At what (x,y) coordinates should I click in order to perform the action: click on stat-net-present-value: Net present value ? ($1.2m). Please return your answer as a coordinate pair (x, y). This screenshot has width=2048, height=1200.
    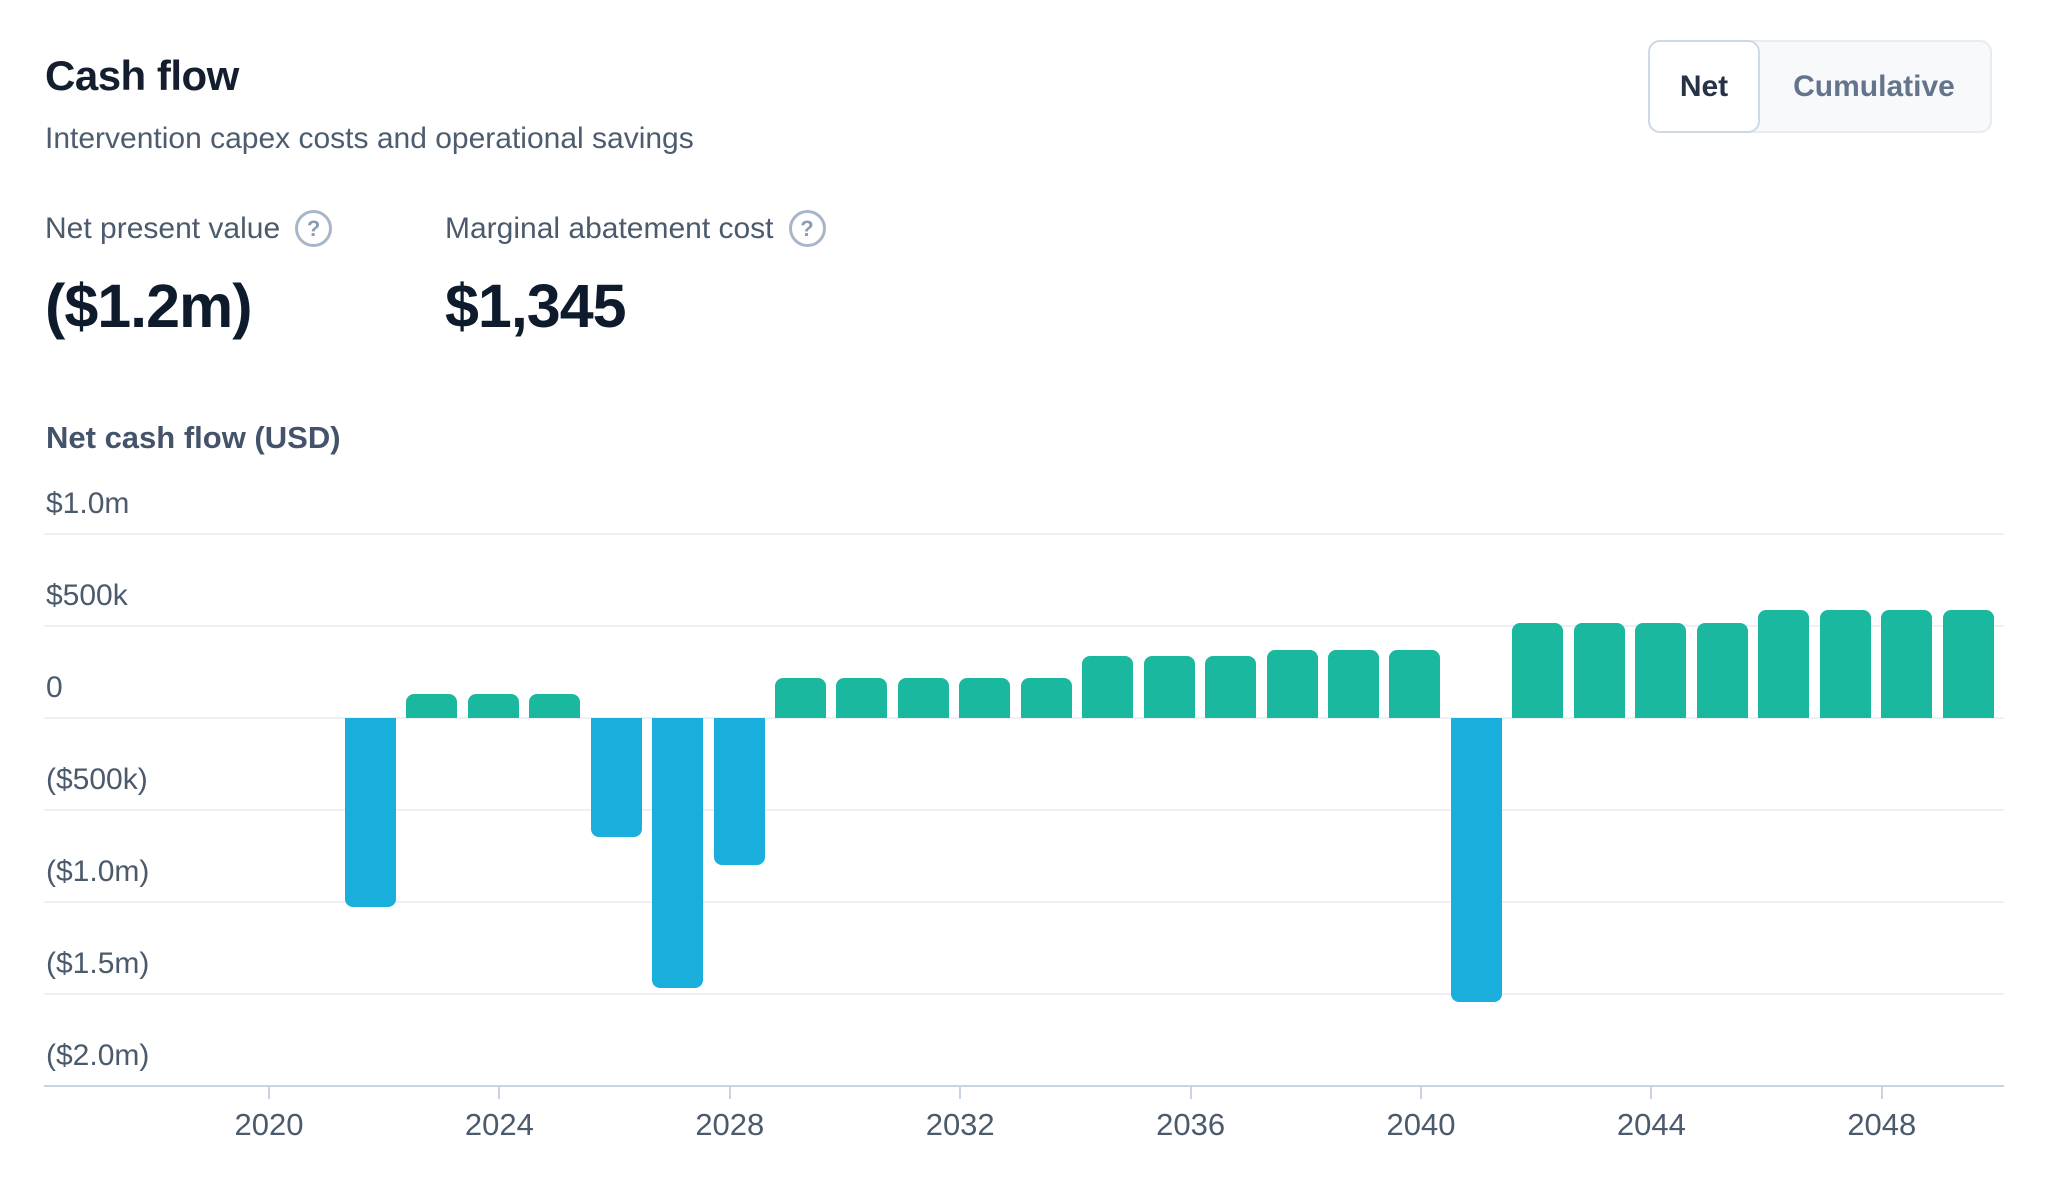
    Looking at the image, I should click on (189, 275).